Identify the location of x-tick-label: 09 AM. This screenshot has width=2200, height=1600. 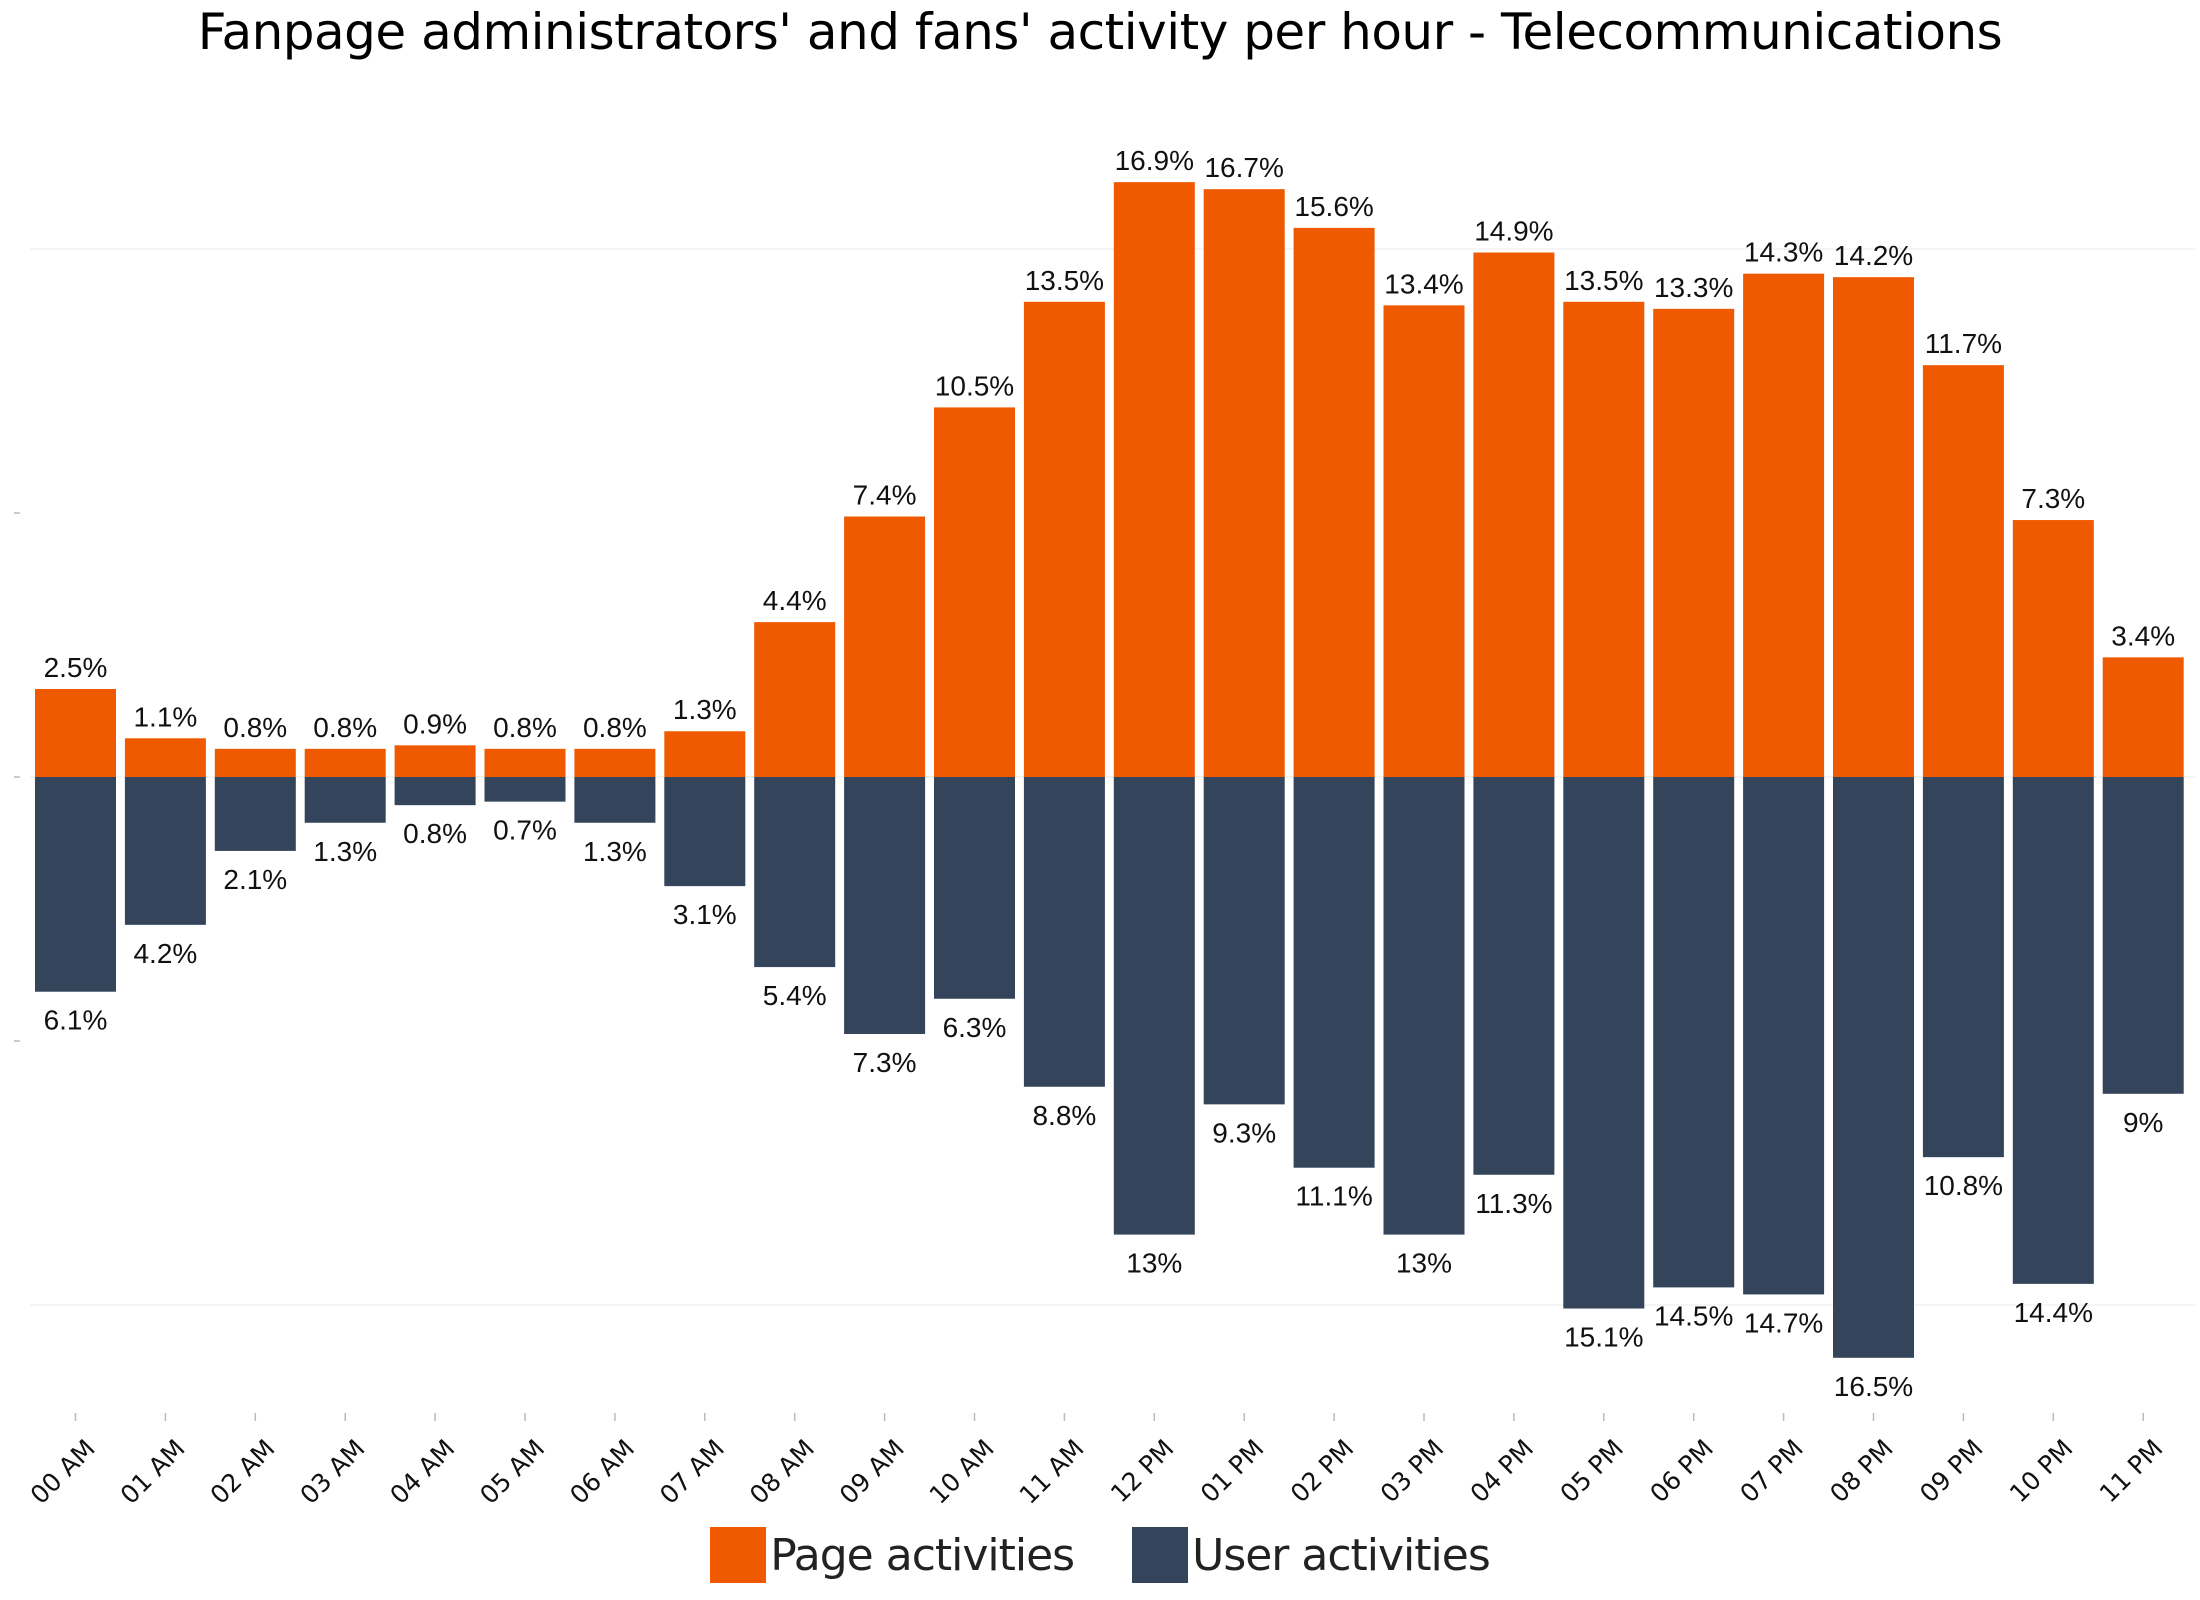
(872, 1472).